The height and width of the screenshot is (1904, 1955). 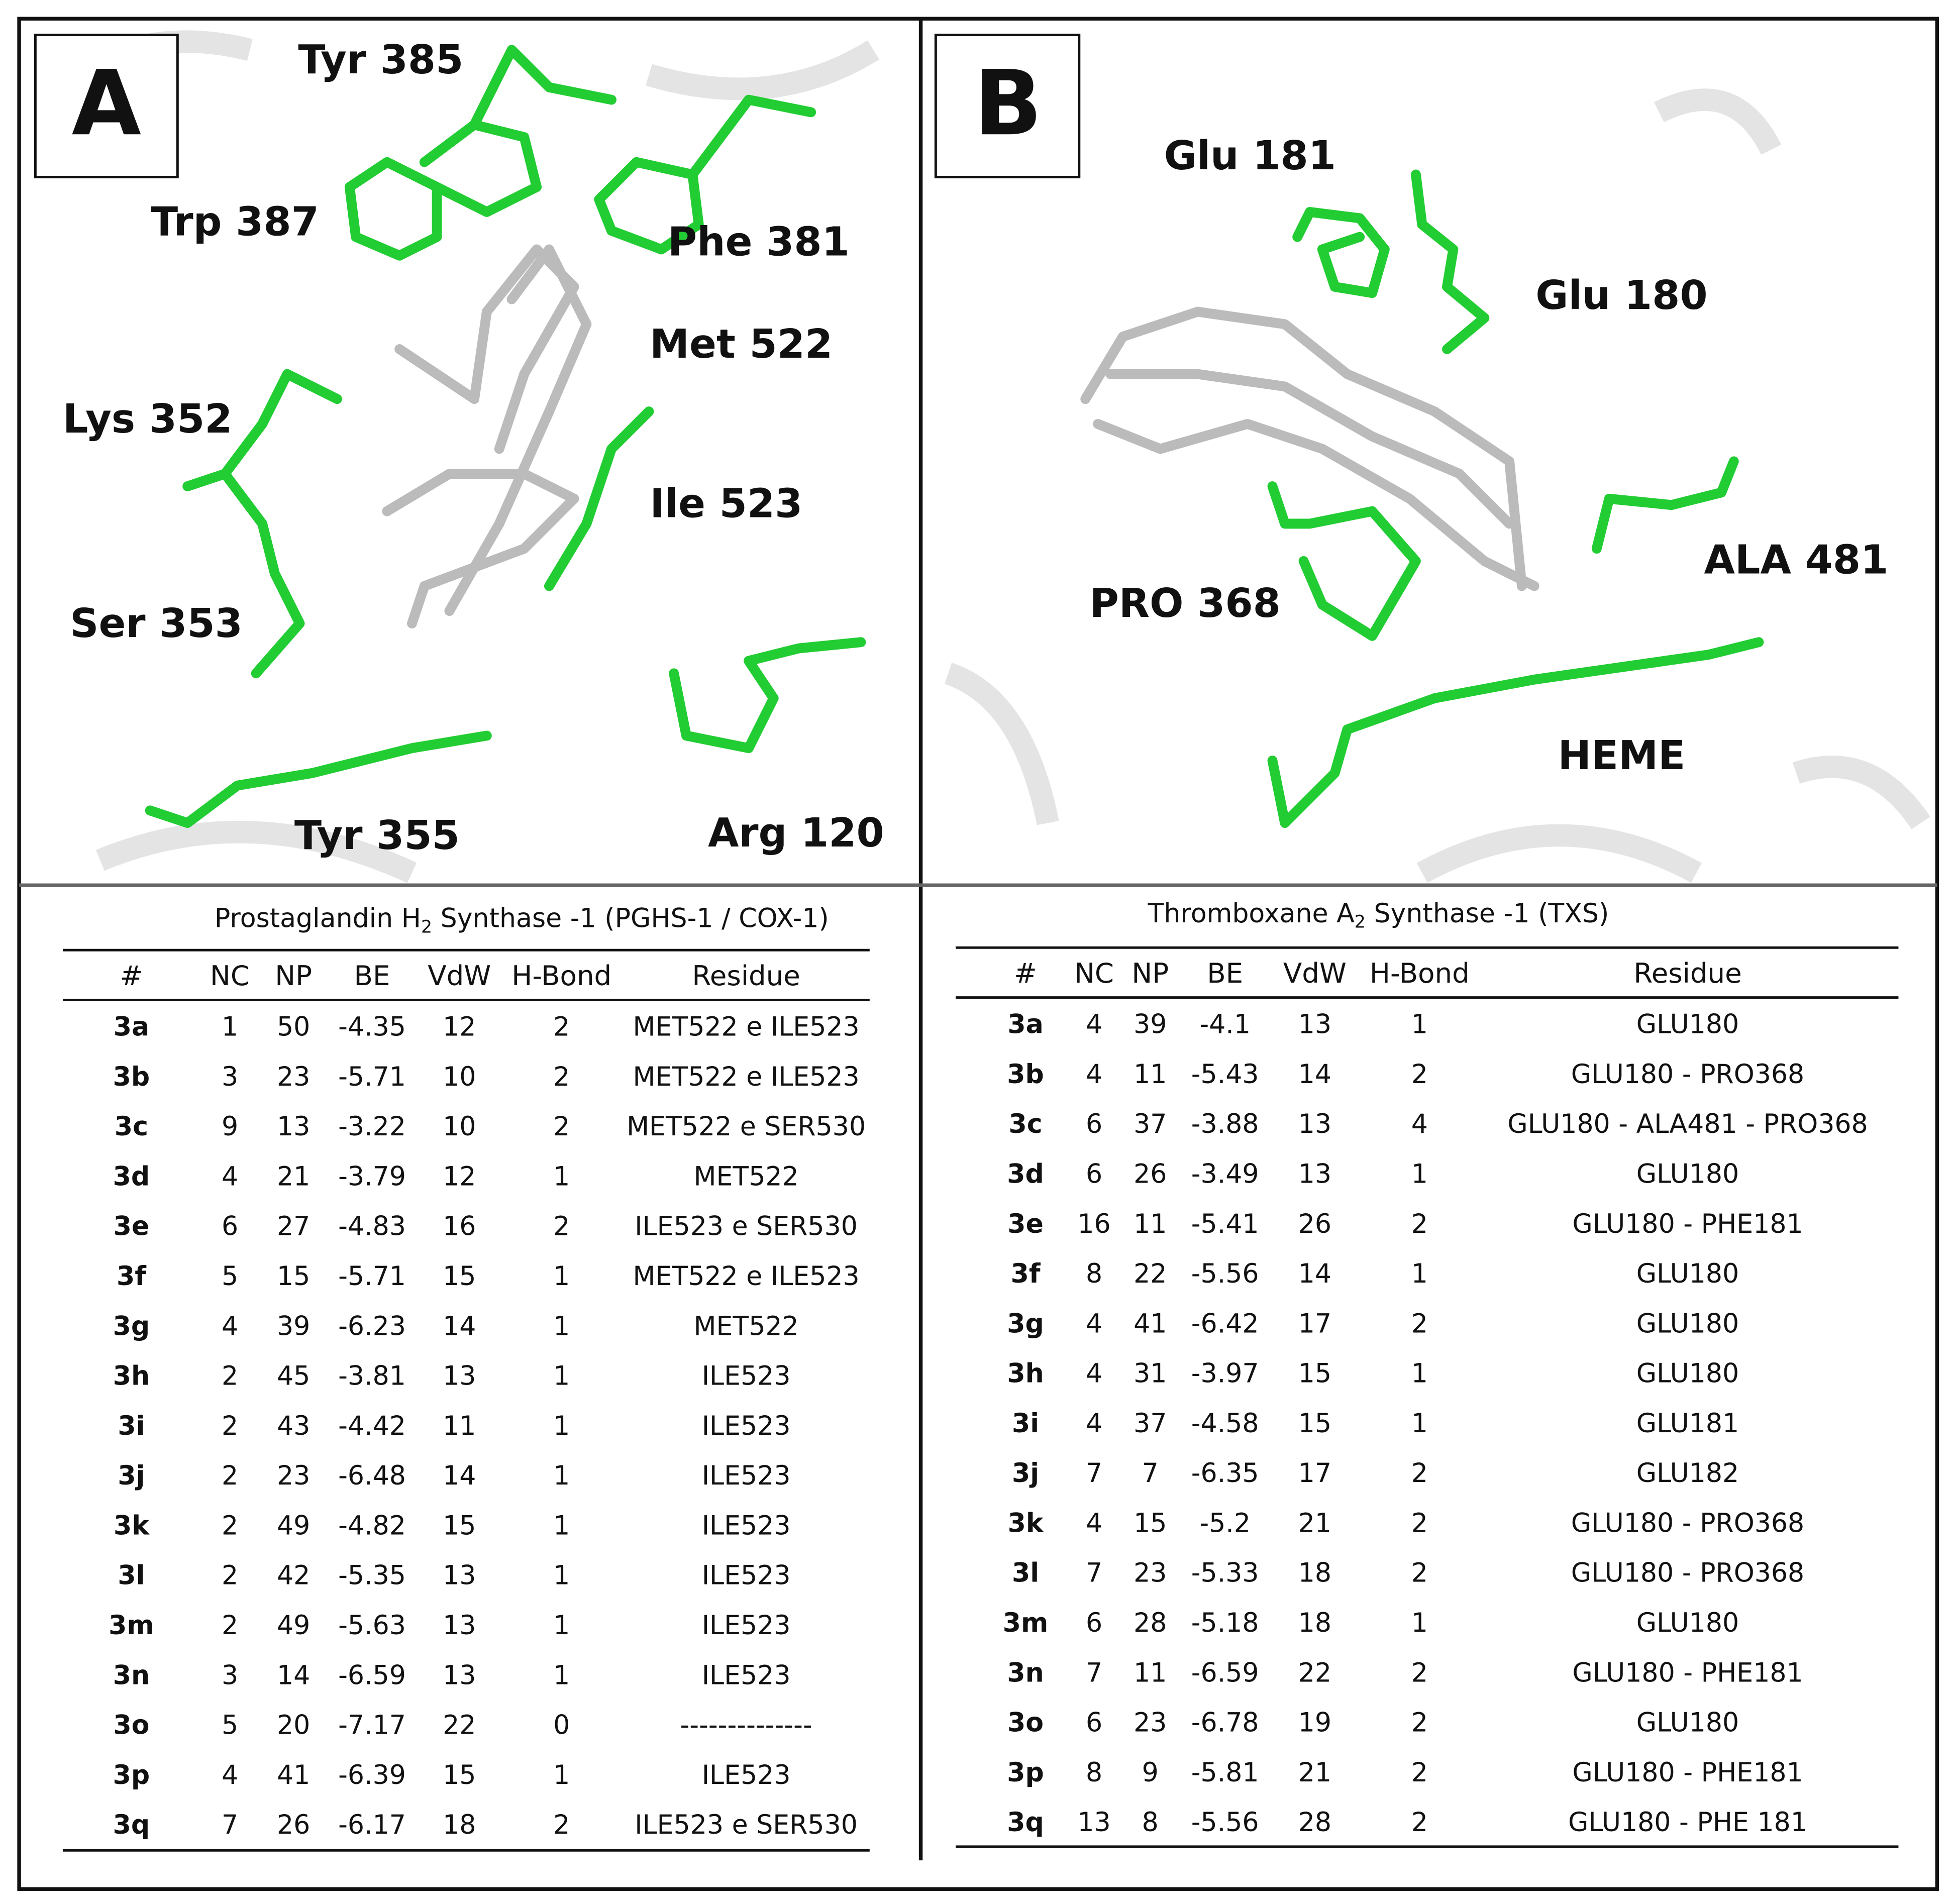 I want to click on table-cell: -6.59, so click(x=1225, y=1673).